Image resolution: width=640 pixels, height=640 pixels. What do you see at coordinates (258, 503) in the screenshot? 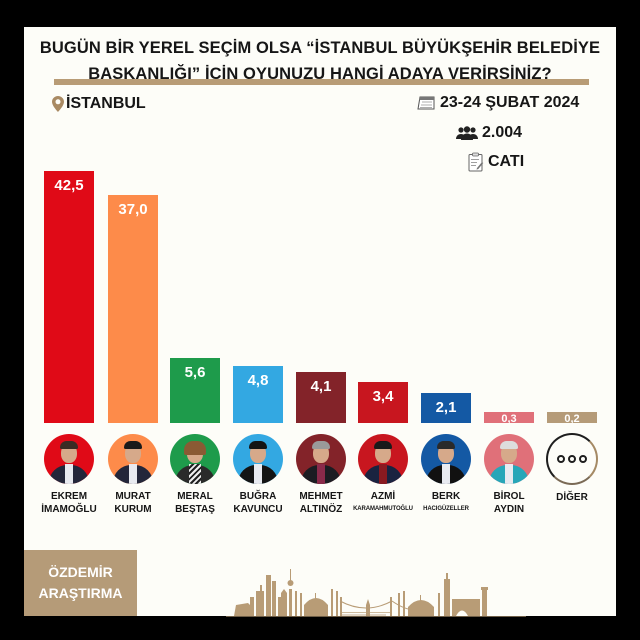
I see `candidate-name: BUĞRA KAVUNCU` at bounding box center [258, 503].